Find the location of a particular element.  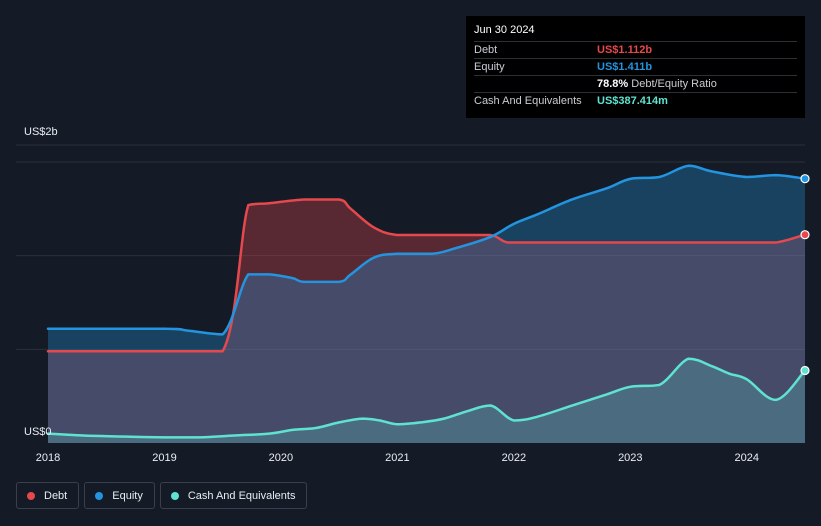

chart-legend: Debt Equity Cash And Equivalents is located at coordinates (164, 495).